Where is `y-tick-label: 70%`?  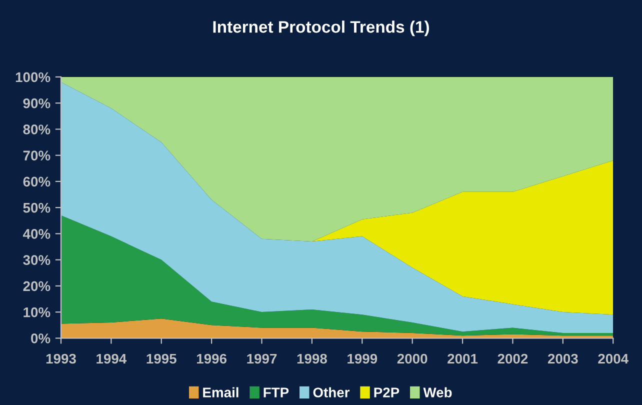 y-tick-label: 70% is located at coordinates (36, 155).